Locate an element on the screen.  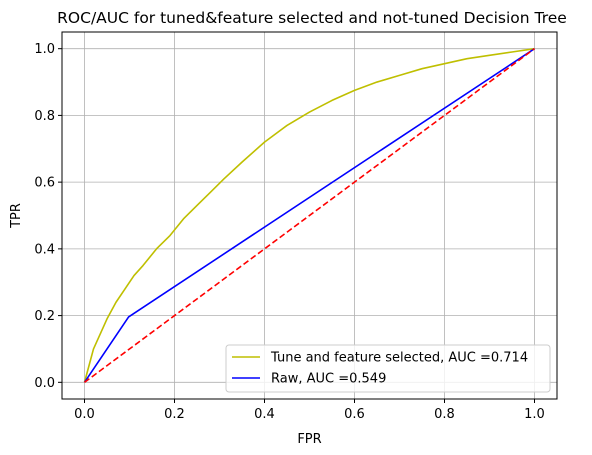
y-tick-label: 0.2 is located at coordinates (44, 316).